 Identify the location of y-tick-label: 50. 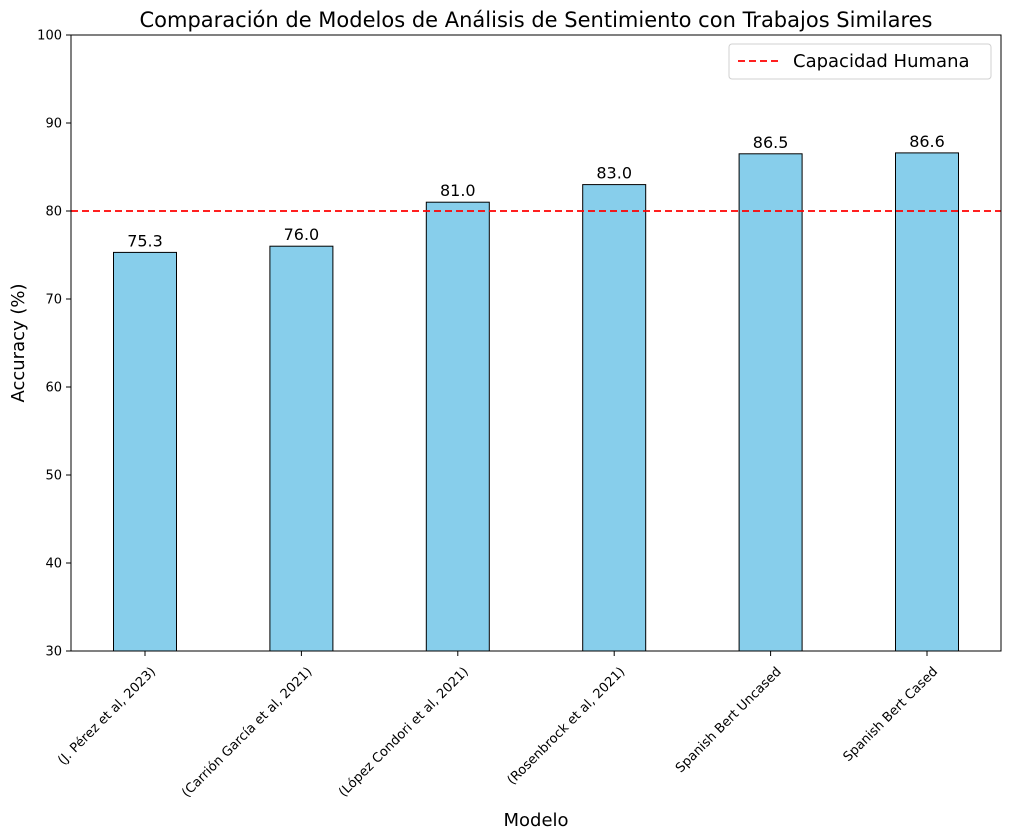
(53, 476).